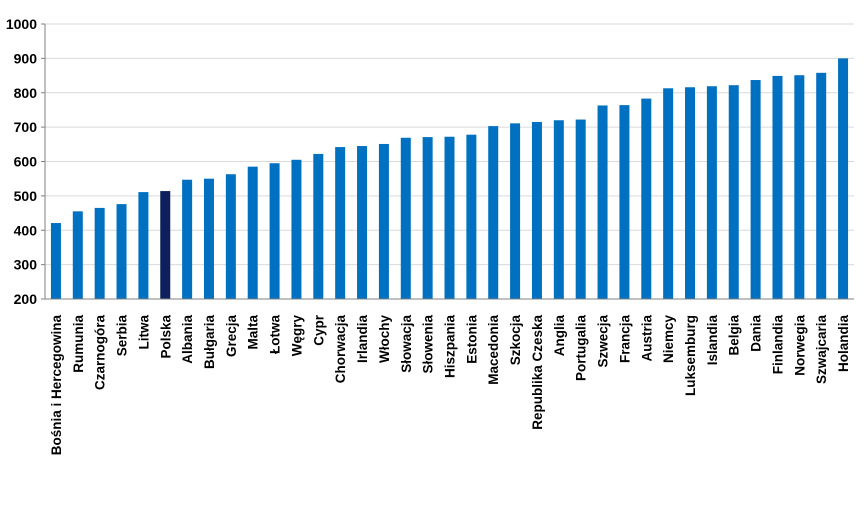 The width and height of the screenshot is (868, 532). I want to click on x-tick-label: Szkocja, so click(515, 340).